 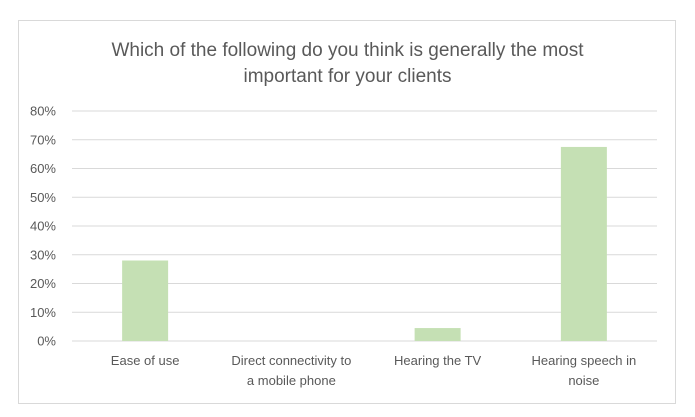 I want to click on x-category-label: Hearing the TV, so click(x=438, y=360).